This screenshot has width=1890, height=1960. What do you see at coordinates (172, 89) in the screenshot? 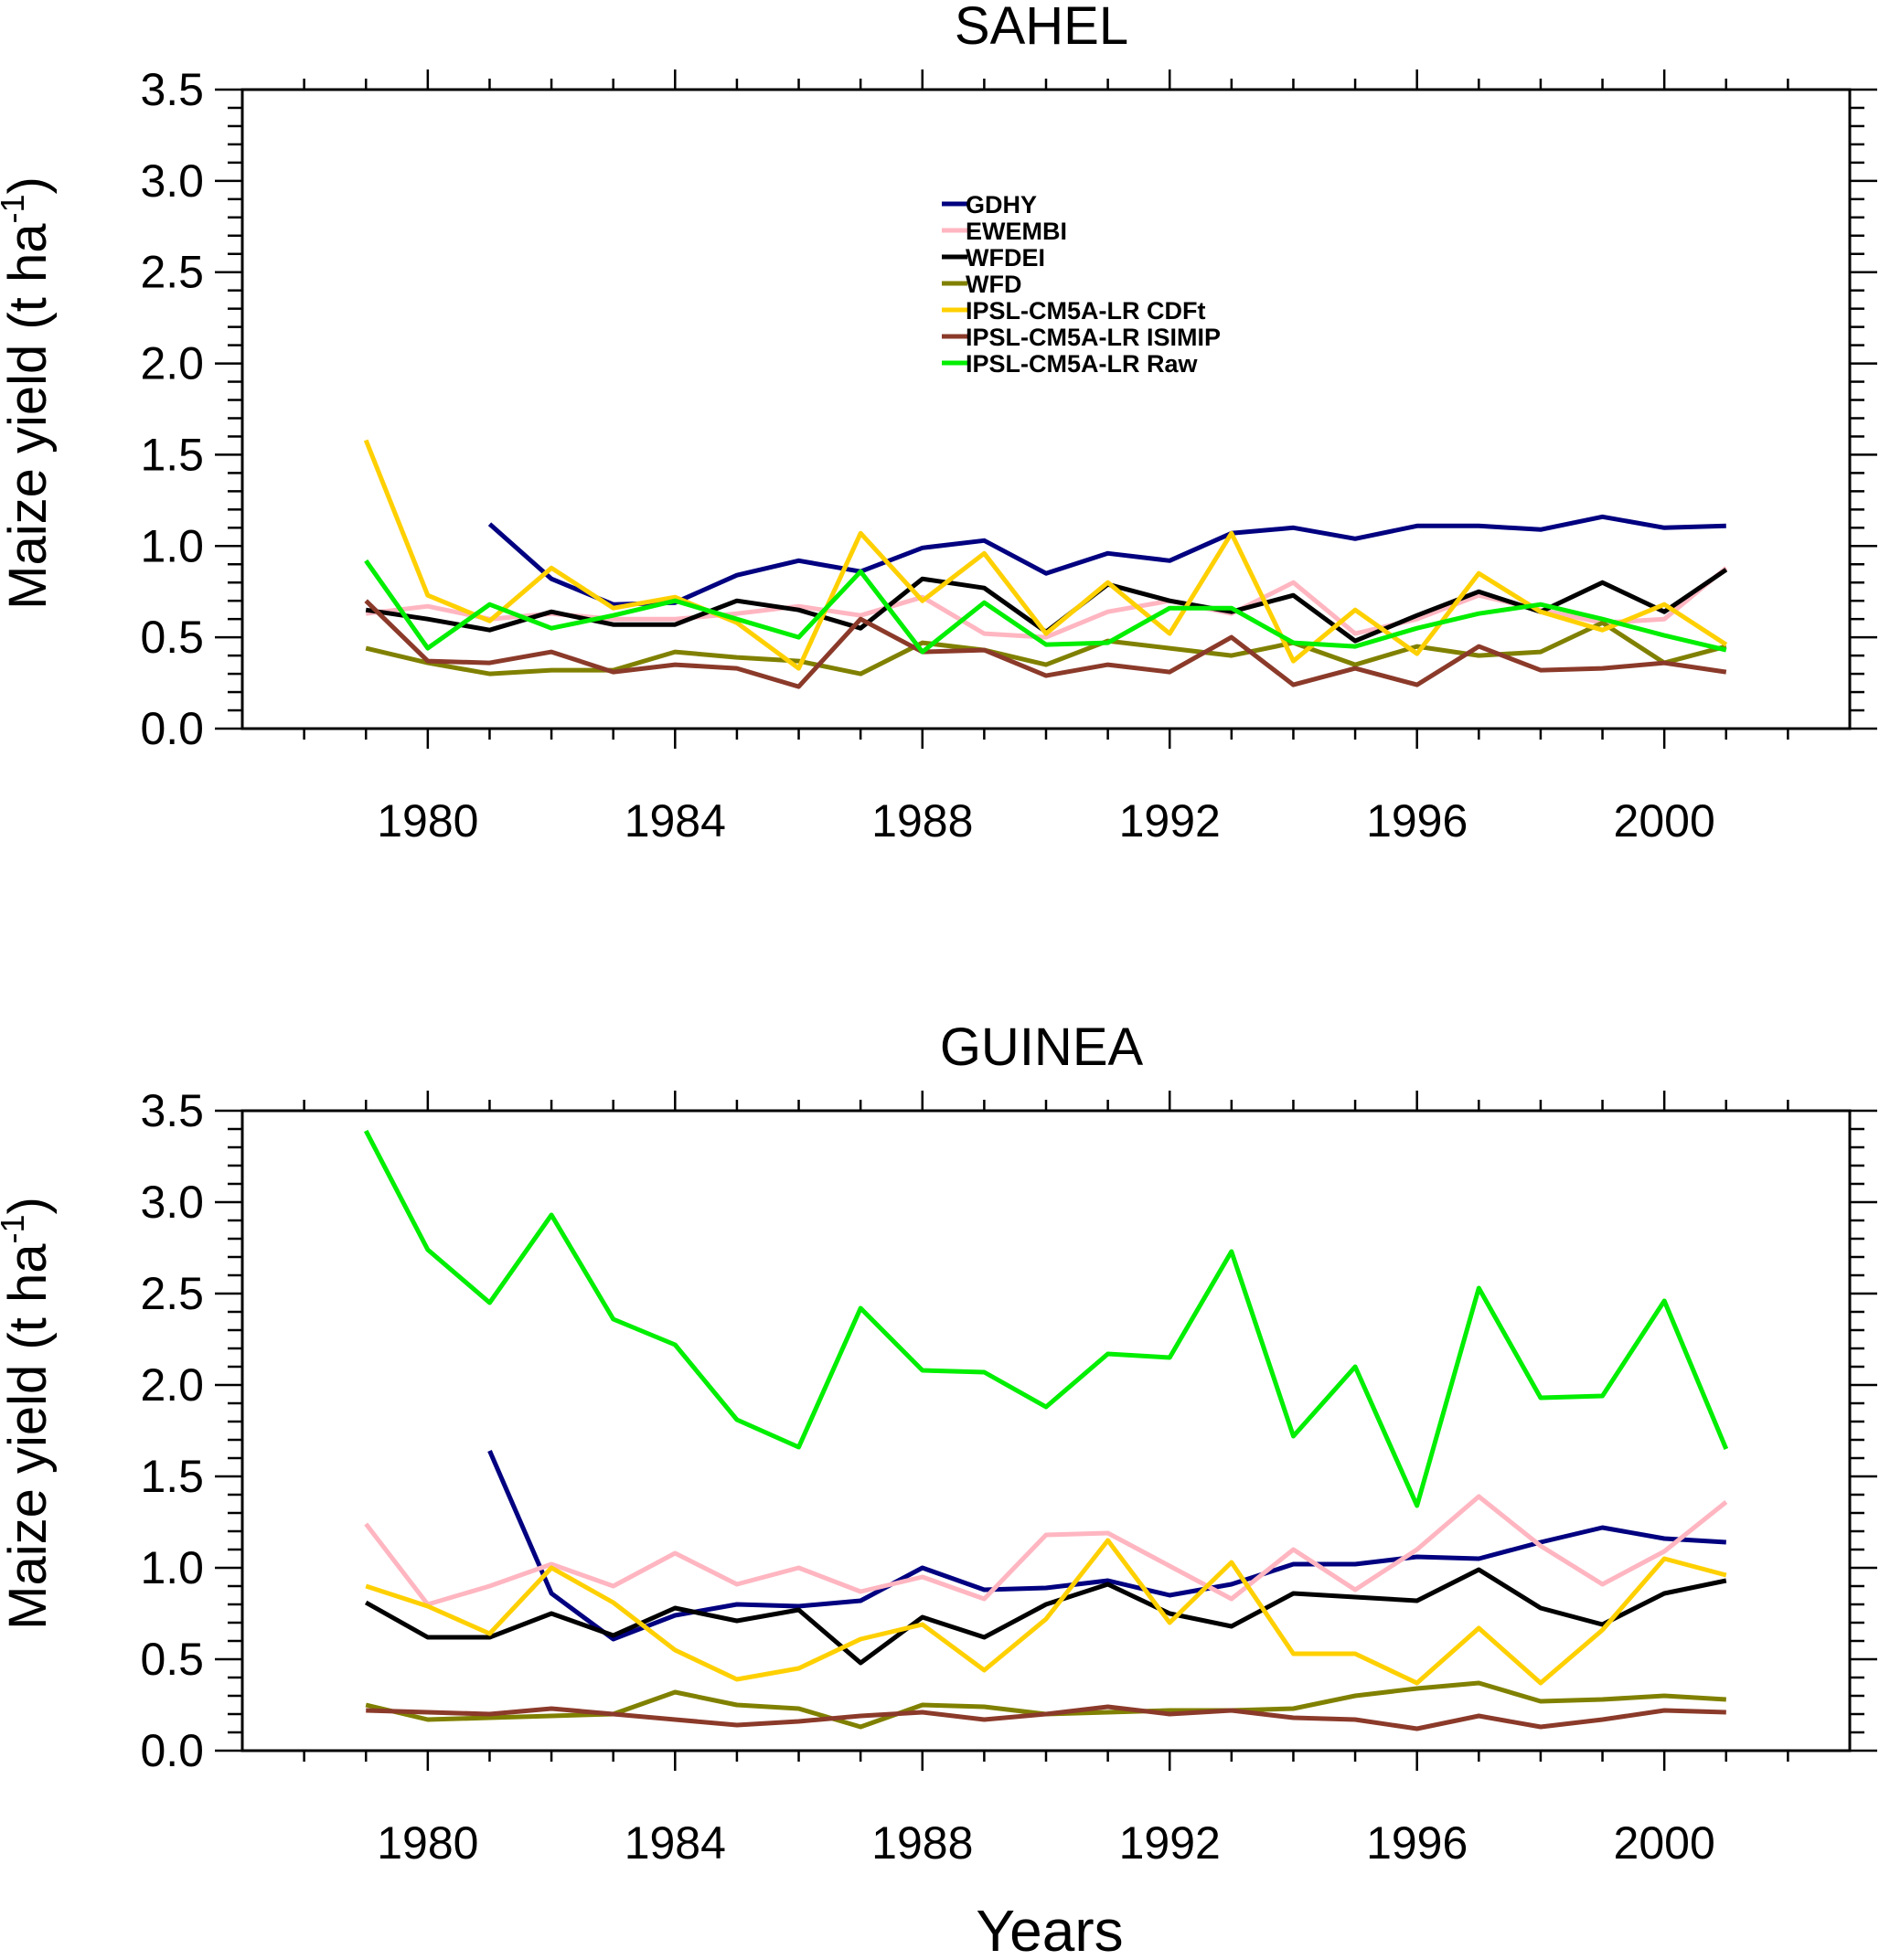
I see `sahel-y-tick-label: 3.5` at bounding box center [172, 89].